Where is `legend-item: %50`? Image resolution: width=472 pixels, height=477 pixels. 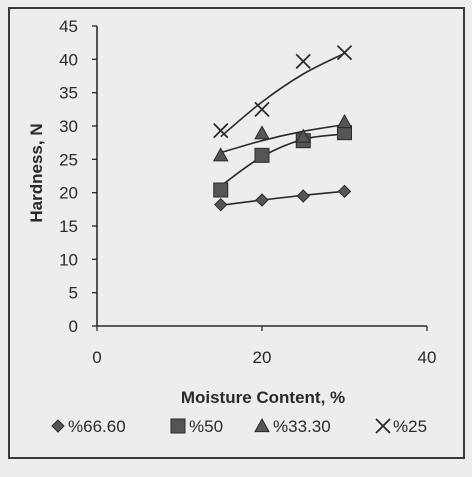
legend-item: %50 is located at coordinates (196, 426).